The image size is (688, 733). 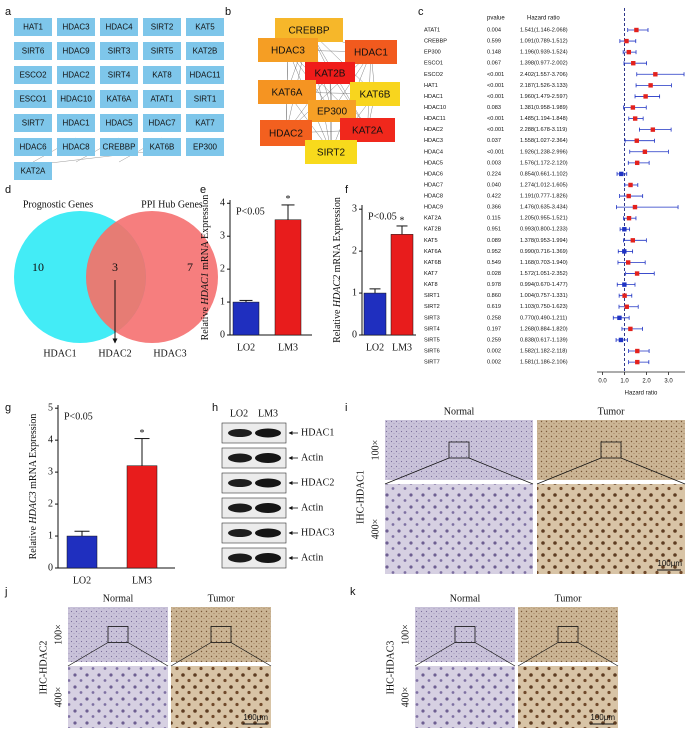 What do you see at coordinates (544, 197) in the screenshot?
I see `hazard-ratio-label: 1.191(0.777-1.826)` at bounding box center [544, 197].